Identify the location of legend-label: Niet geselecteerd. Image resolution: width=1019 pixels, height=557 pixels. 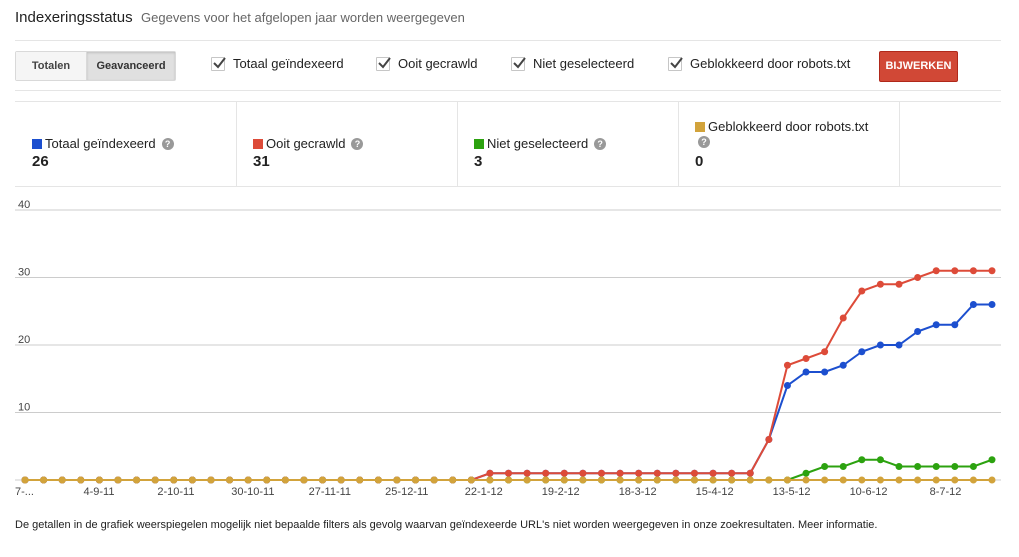
(538, 143).